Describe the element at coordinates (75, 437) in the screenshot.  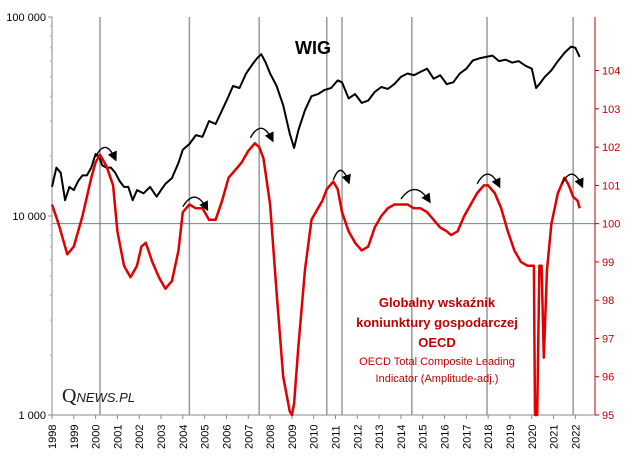
I see `x-tick-label-1: 1999` at that location.